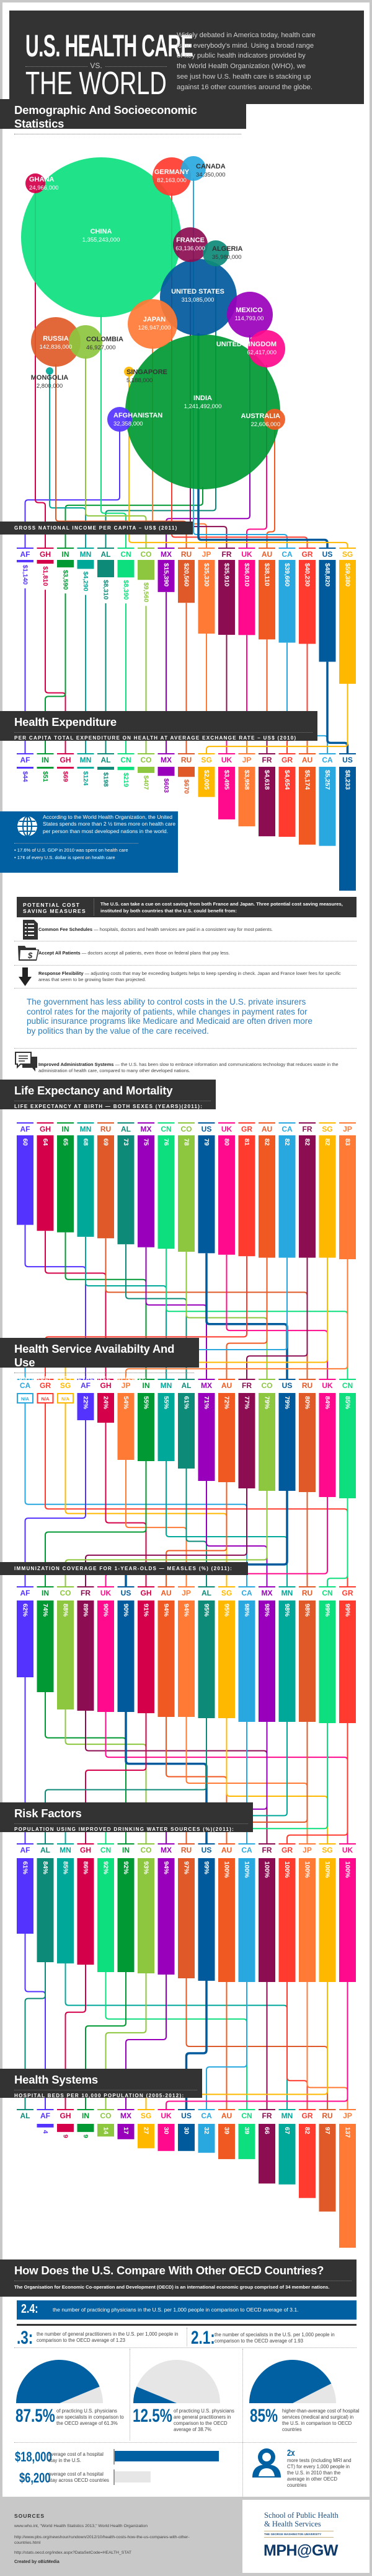  I want to click on vs-text: VS., so click(96, 65).